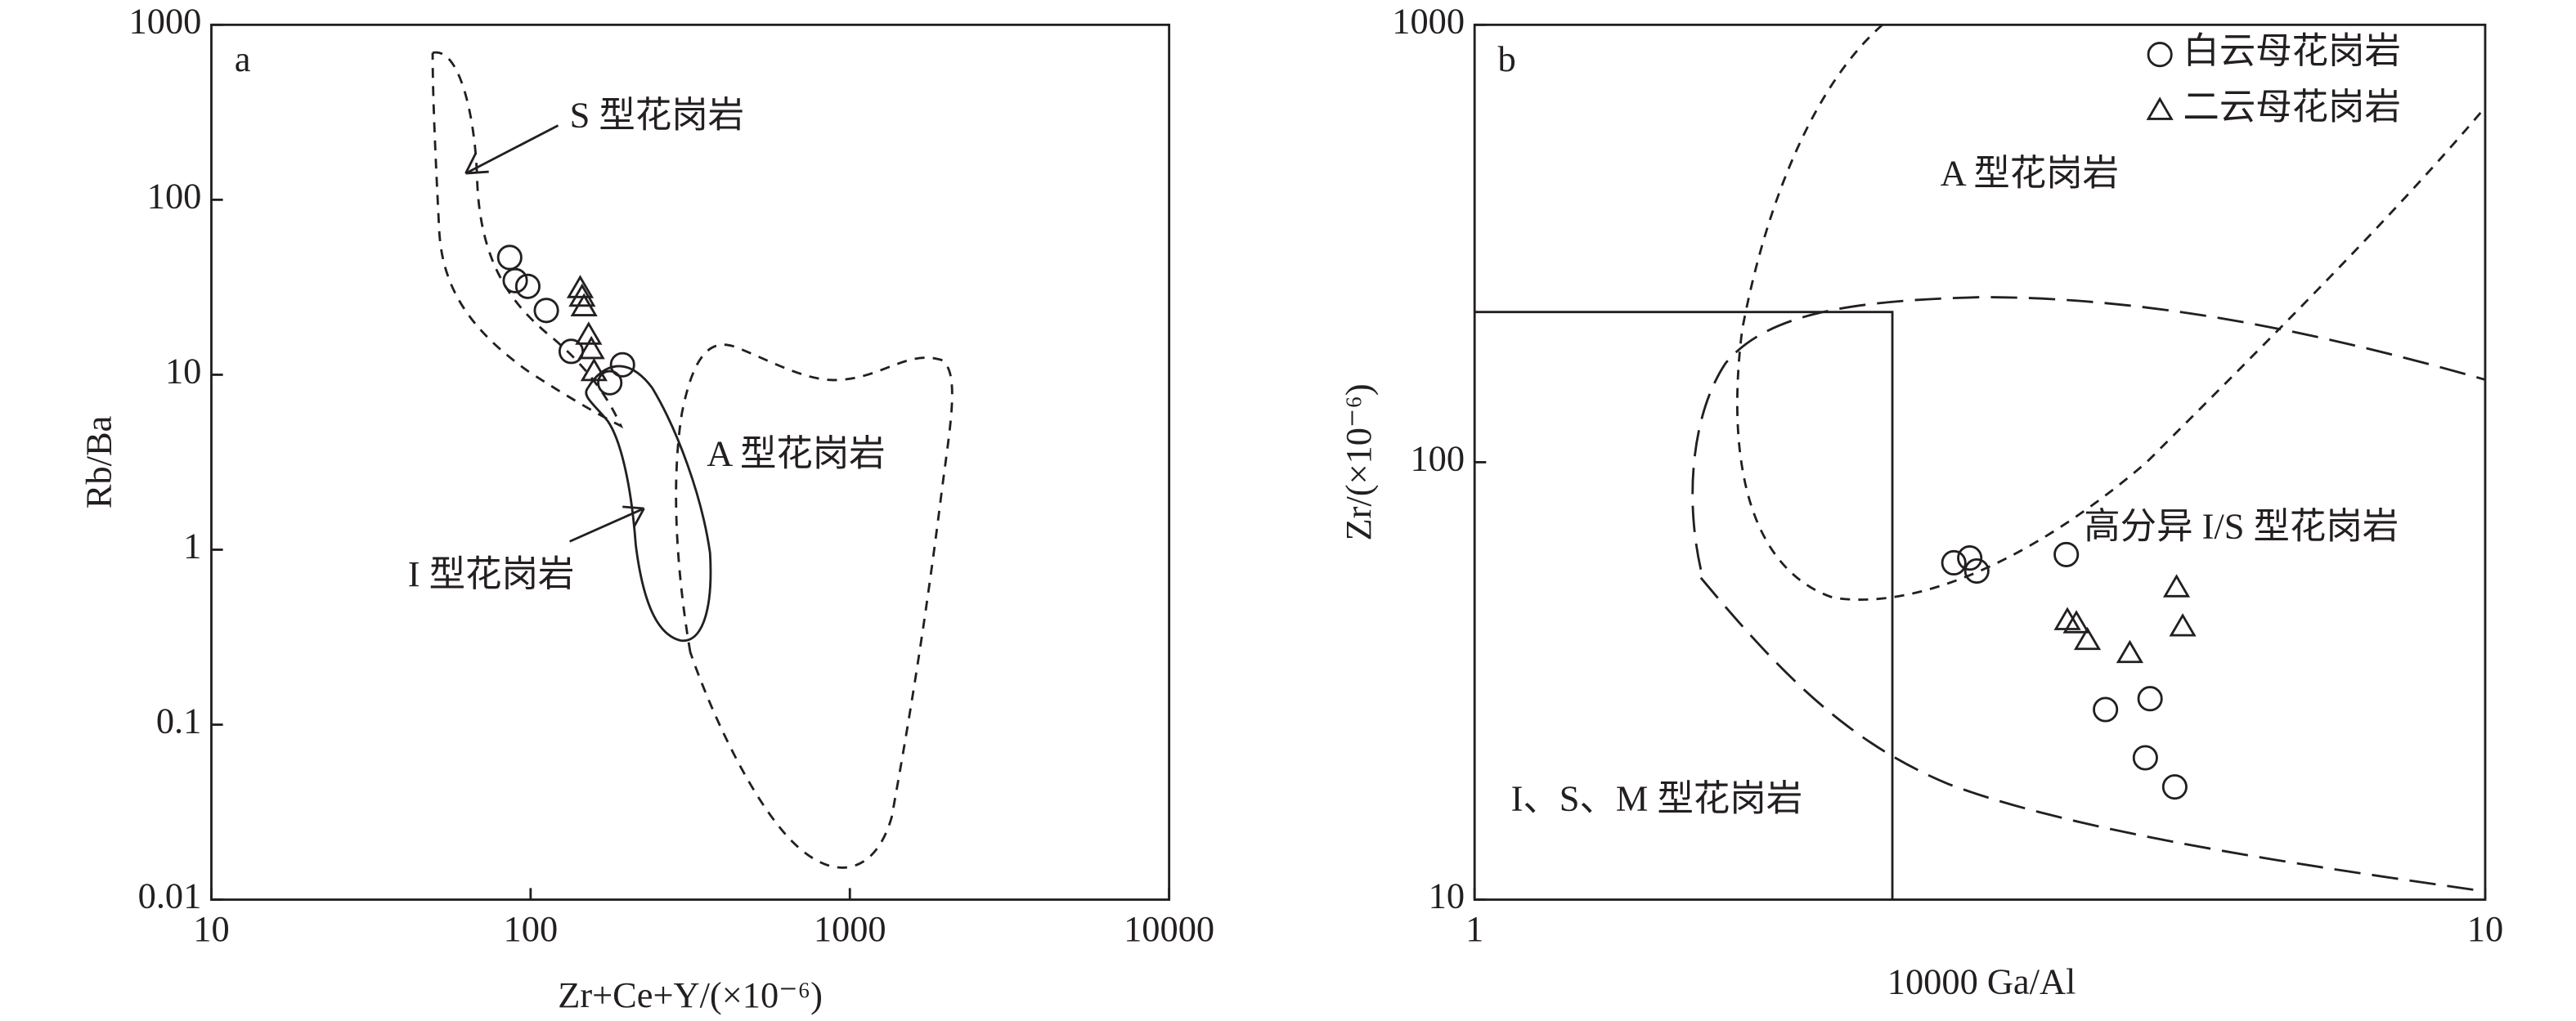  I want to click on x-axis-label: Zr+Ce+Y/(×10⁻⁶), so click(690, 995).